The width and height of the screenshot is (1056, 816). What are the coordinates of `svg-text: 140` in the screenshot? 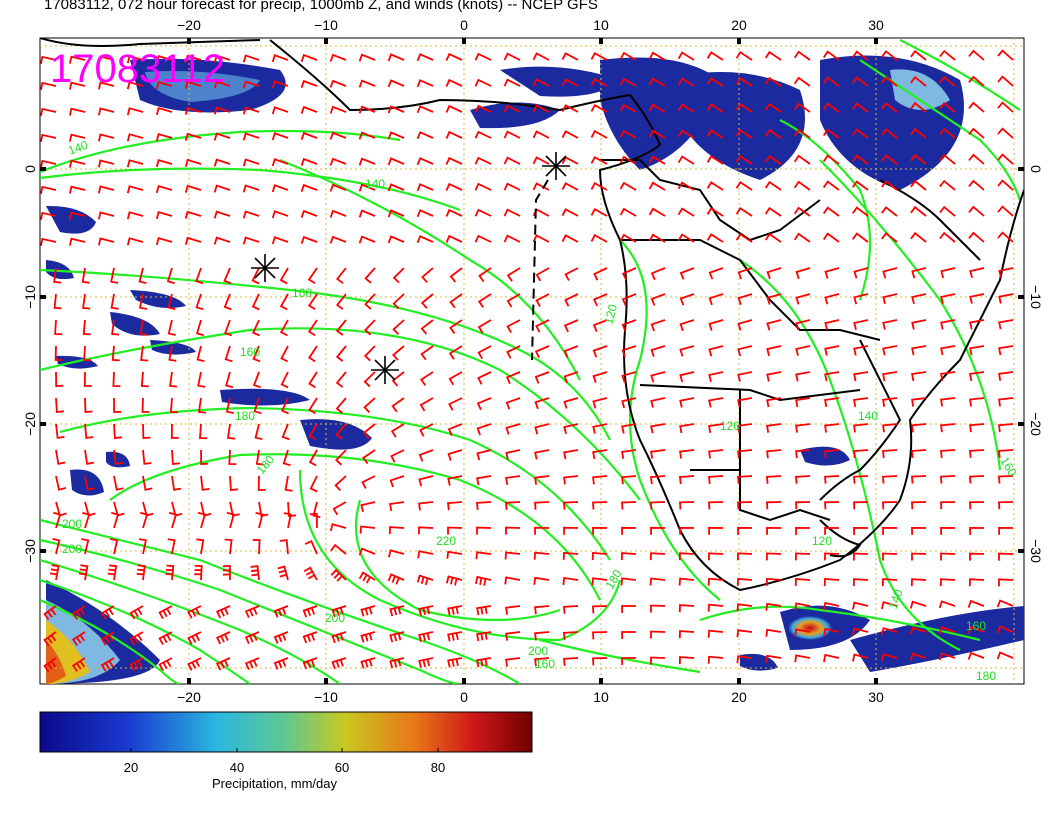 It's located at (78, 148).